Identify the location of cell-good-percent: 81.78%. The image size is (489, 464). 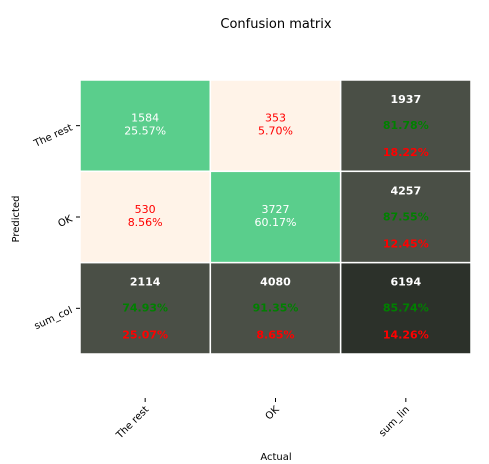
(406, 125).